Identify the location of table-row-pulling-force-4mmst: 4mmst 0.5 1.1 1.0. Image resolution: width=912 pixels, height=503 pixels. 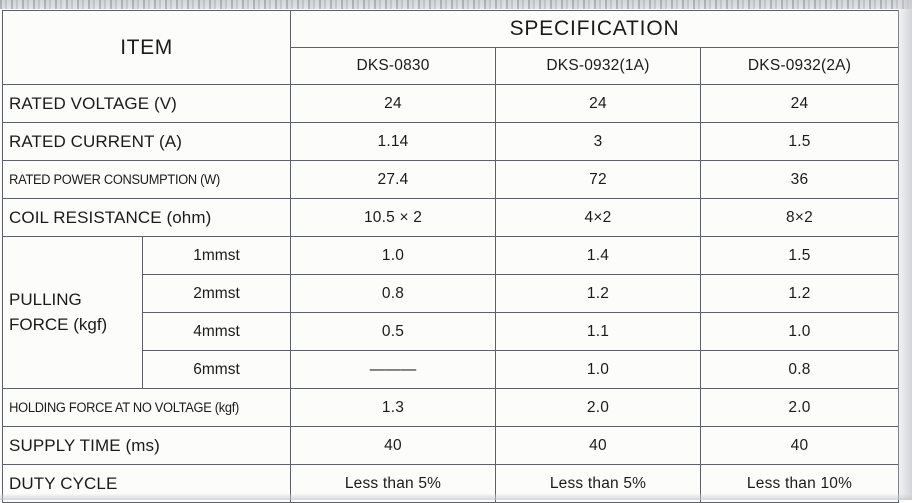
(451, 331).